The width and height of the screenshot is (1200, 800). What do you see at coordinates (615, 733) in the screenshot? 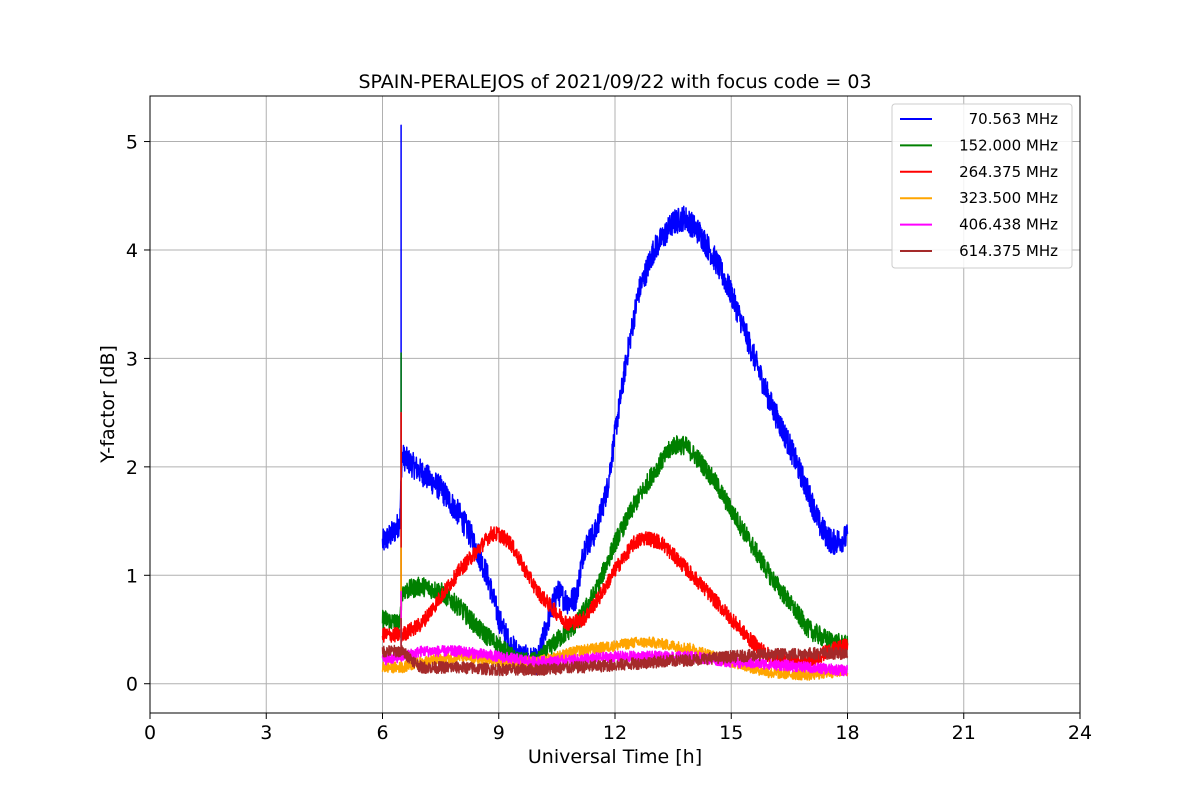
I see `x-tick-label: 12` at bounding box center [615, 733].